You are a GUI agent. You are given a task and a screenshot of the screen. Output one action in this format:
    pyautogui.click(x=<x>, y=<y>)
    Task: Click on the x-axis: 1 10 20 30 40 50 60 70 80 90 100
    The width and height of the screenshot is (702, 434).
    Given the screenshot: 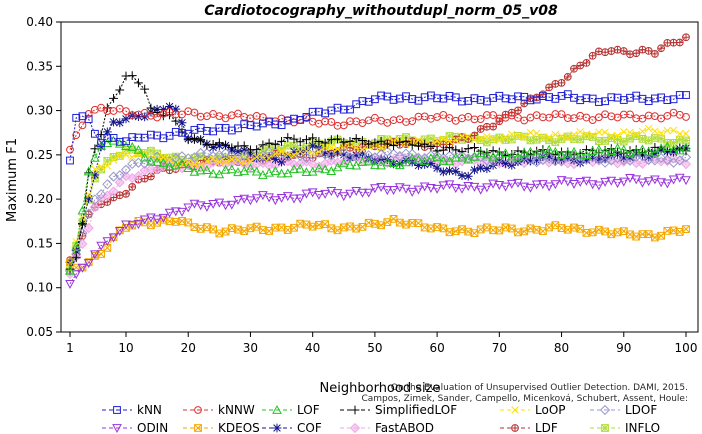 What is the action you would take?
    pyautogui.click(x=381, y=343)
    